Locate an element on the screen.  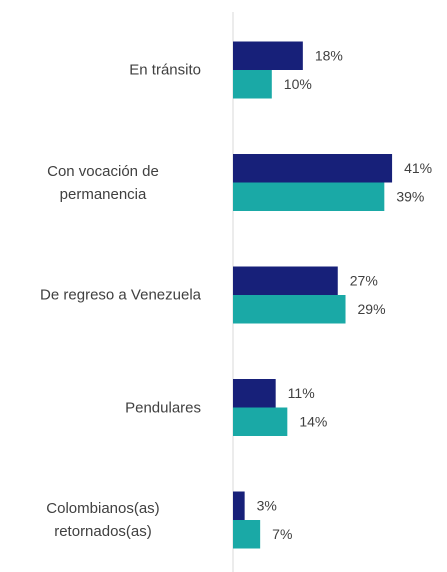
category-label: En tránsito is located at coordinates (165, 70).